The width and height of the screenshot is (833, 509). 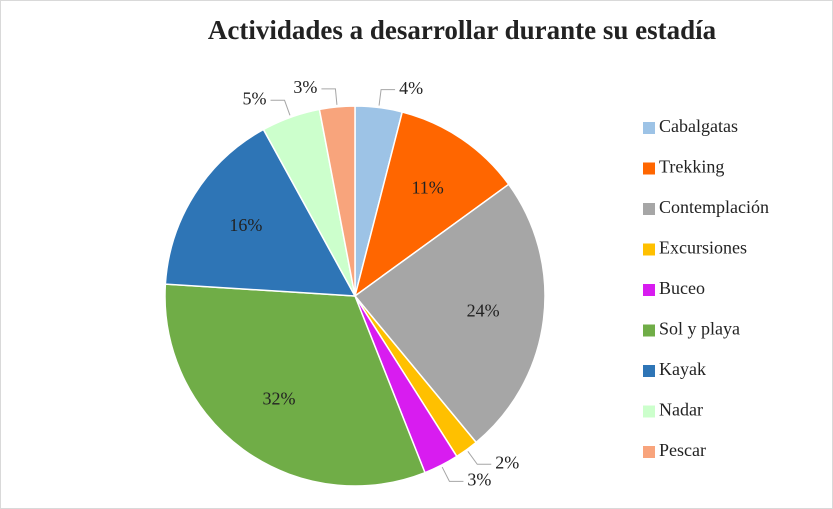 I want to click on legend-label: Pescar, so click(x=682, y=450).